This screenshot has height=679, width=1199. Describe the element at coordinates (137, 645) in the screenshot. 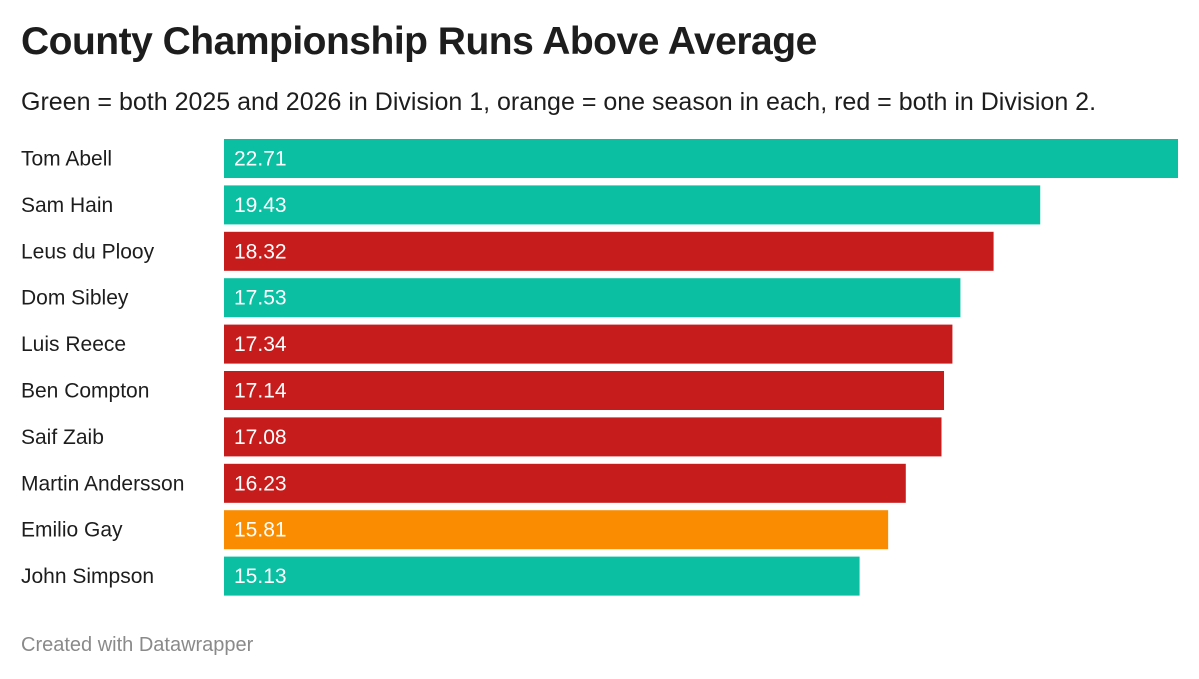

I see `footer-credit: Created with Datawrapper` at that location.